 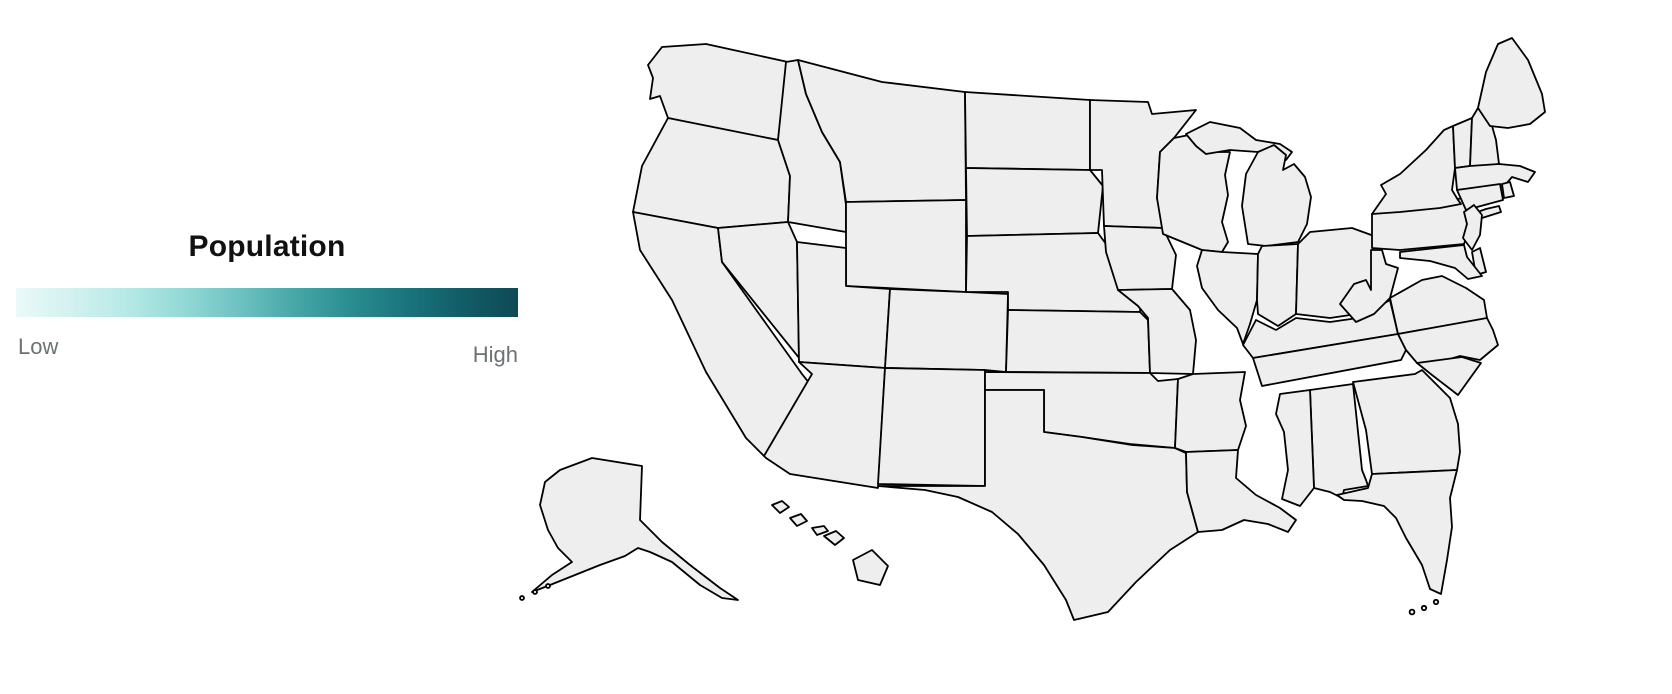 What do you see at coordinates (870, 567) in the screenshot?
I see `hawaii-big-island` at bounding box center [870, 567].